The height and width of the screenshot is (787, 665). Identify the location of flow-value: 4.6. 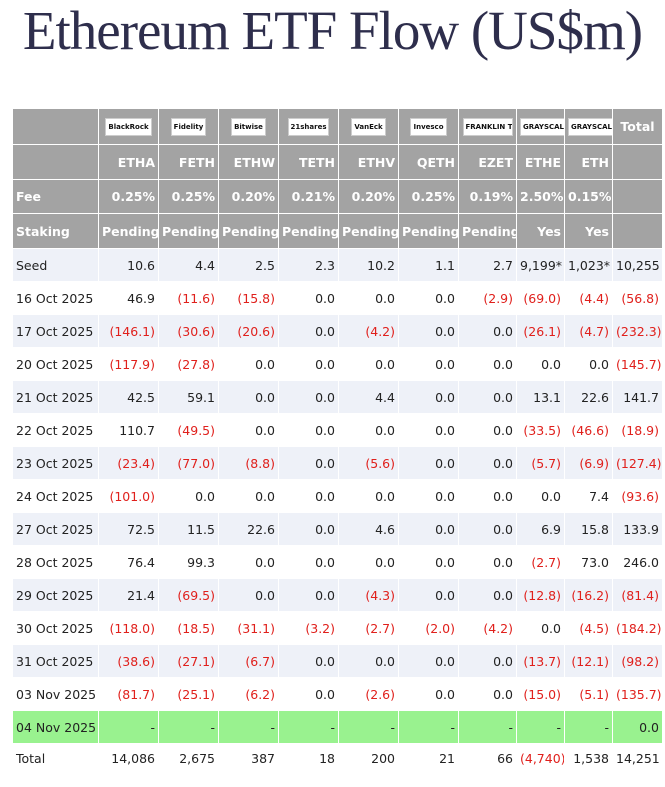
(368, 529).